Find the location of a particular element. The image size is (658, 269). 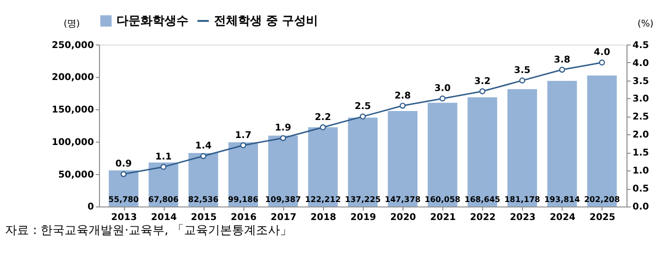

y2-tick-label: 0.0 is located at coordinates (640, 207).